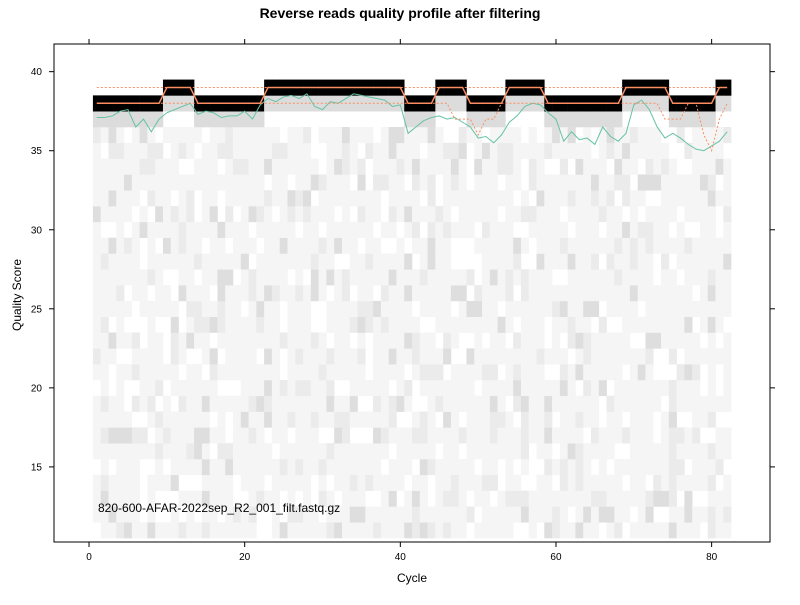 Image resolution: width=800 pixels, height=605 pixels. I want to click on mean-quality-line, so click(412, 122).